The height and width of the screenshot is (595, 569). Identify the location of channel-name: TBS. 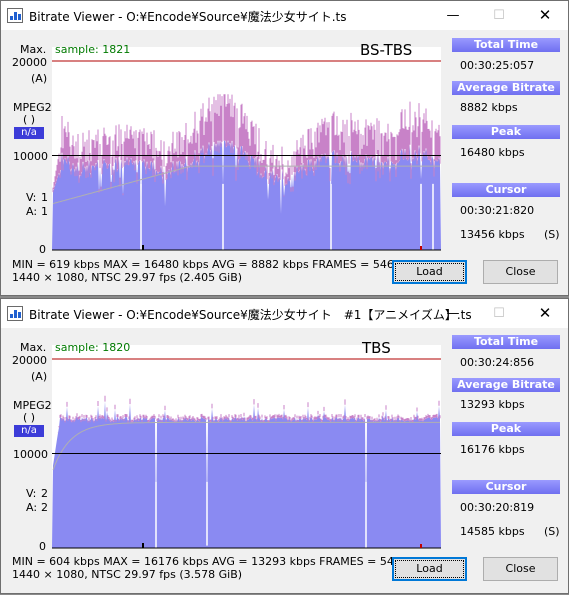
(376, 348).